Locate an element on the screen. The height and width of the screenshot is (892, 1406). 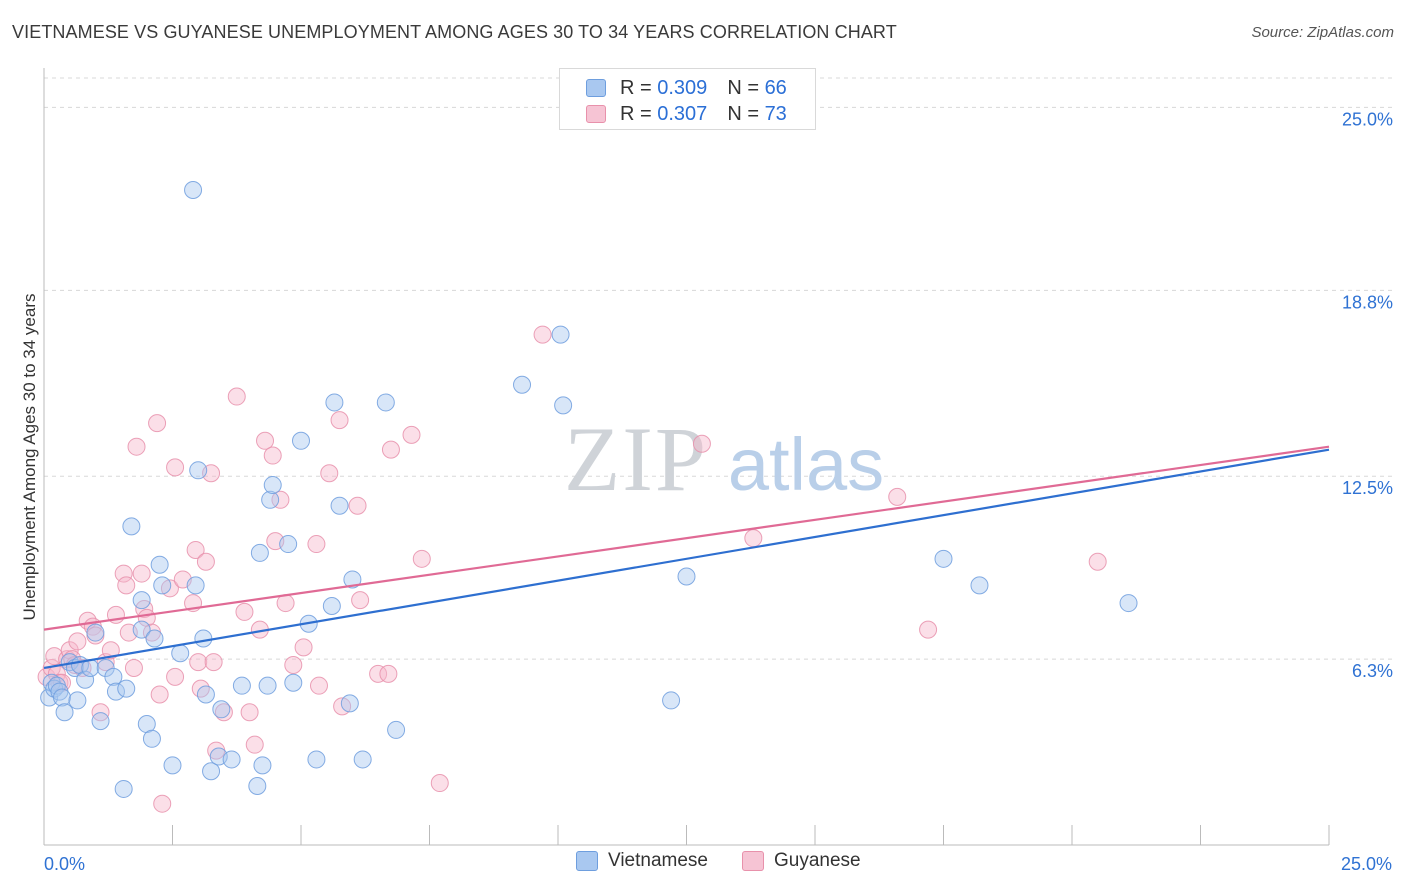
y-tick-labels: 6.3% 12.5% 18.8% 25.0% is located at coordinates (1367, 395).